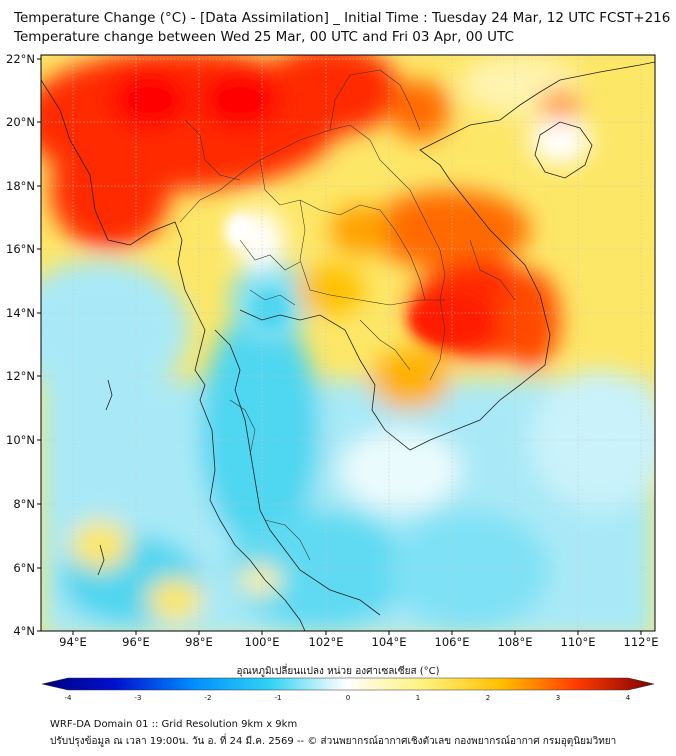  What do you see at coordinates (488, 698) in the screenshot?
I see `colorbar-tick: 2` at bounding box center [488, 698].